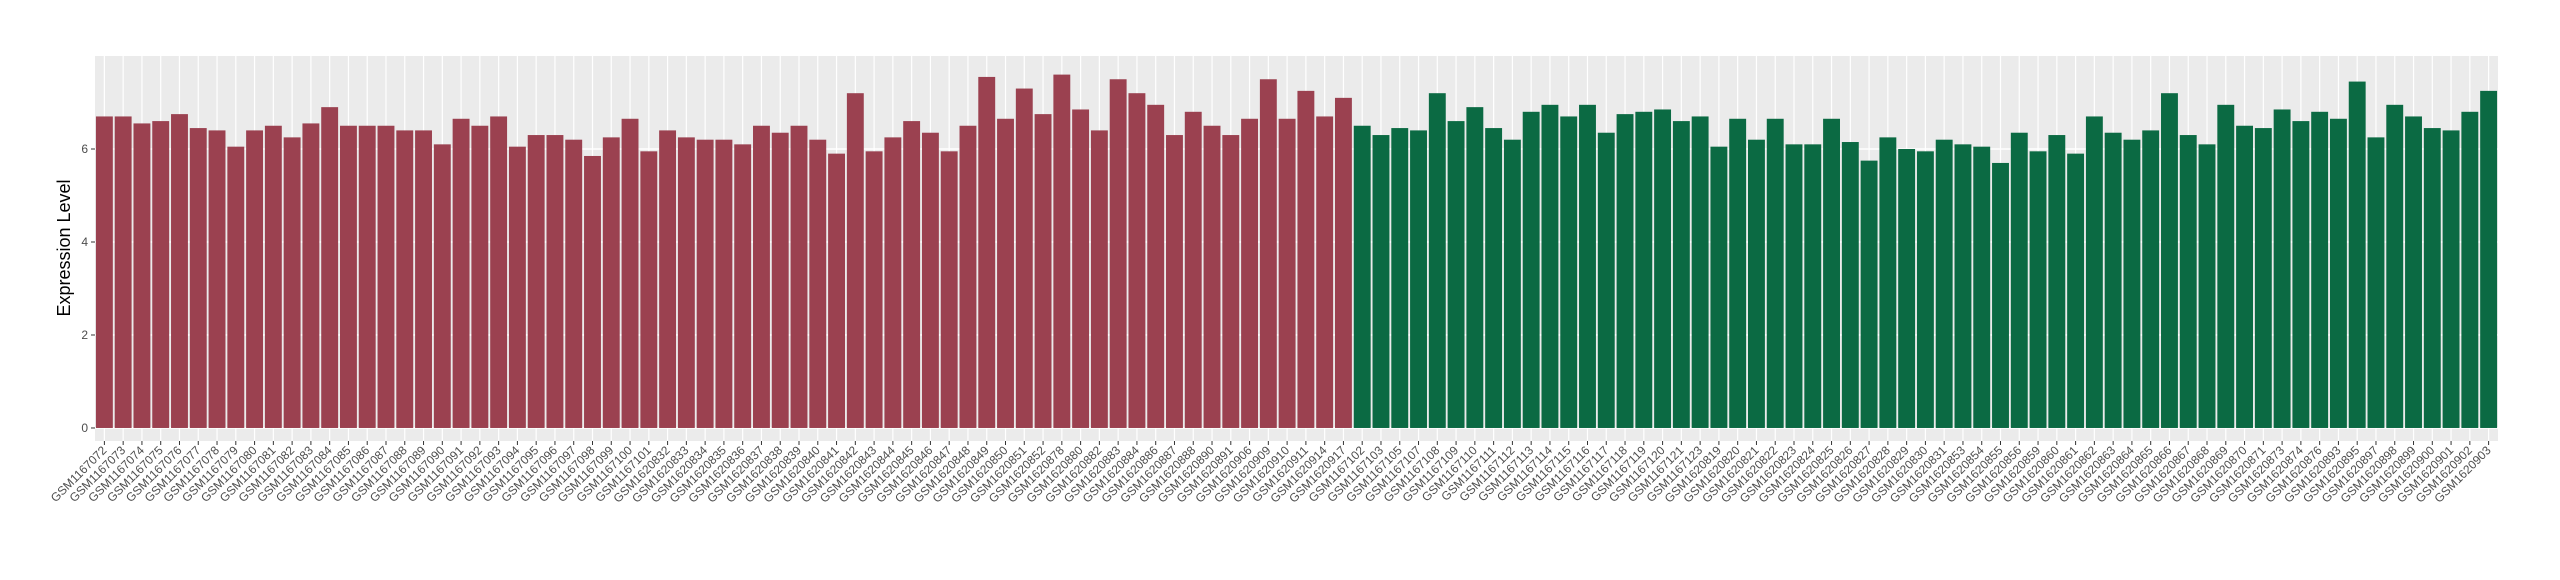 The height and width of the screenshot is (580, 2560). I want to click on y-tick-label: 4, so click(84, 242).